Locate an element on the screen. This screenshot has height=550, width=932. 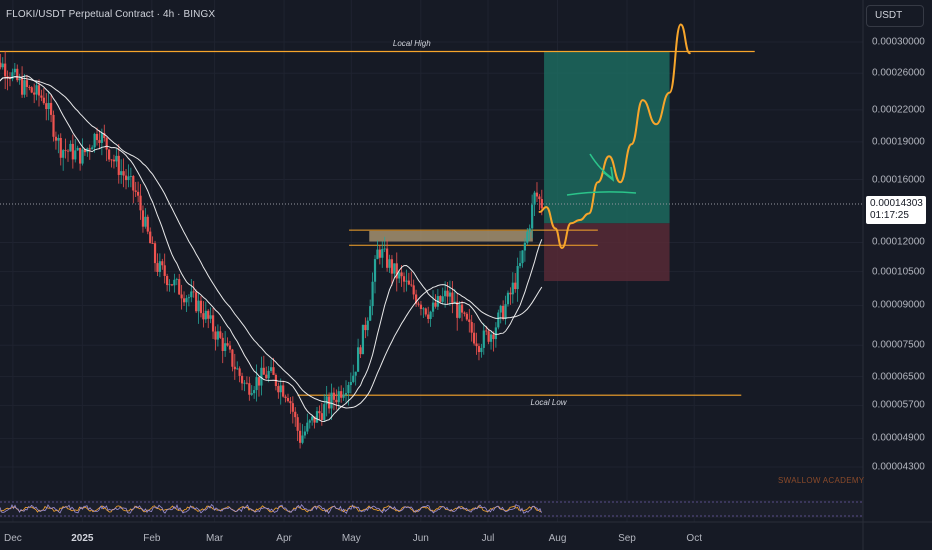
price-tick: 0.00016000 is located at coordinates (898, 180).